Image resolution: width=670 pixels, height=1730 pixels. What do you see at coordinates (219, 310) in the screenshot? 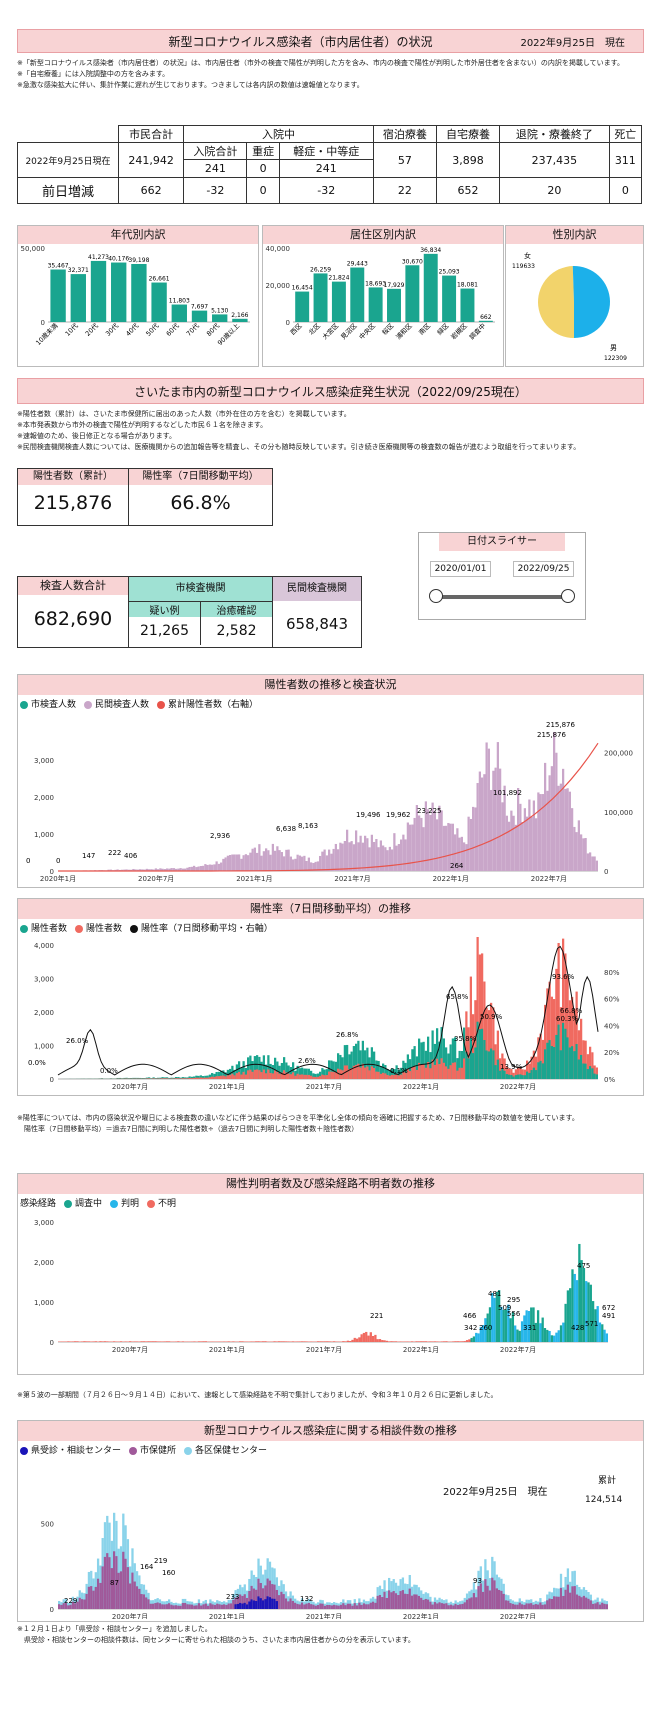
I see `bar-label-8: 5,130` at bounding box center [219, 310].